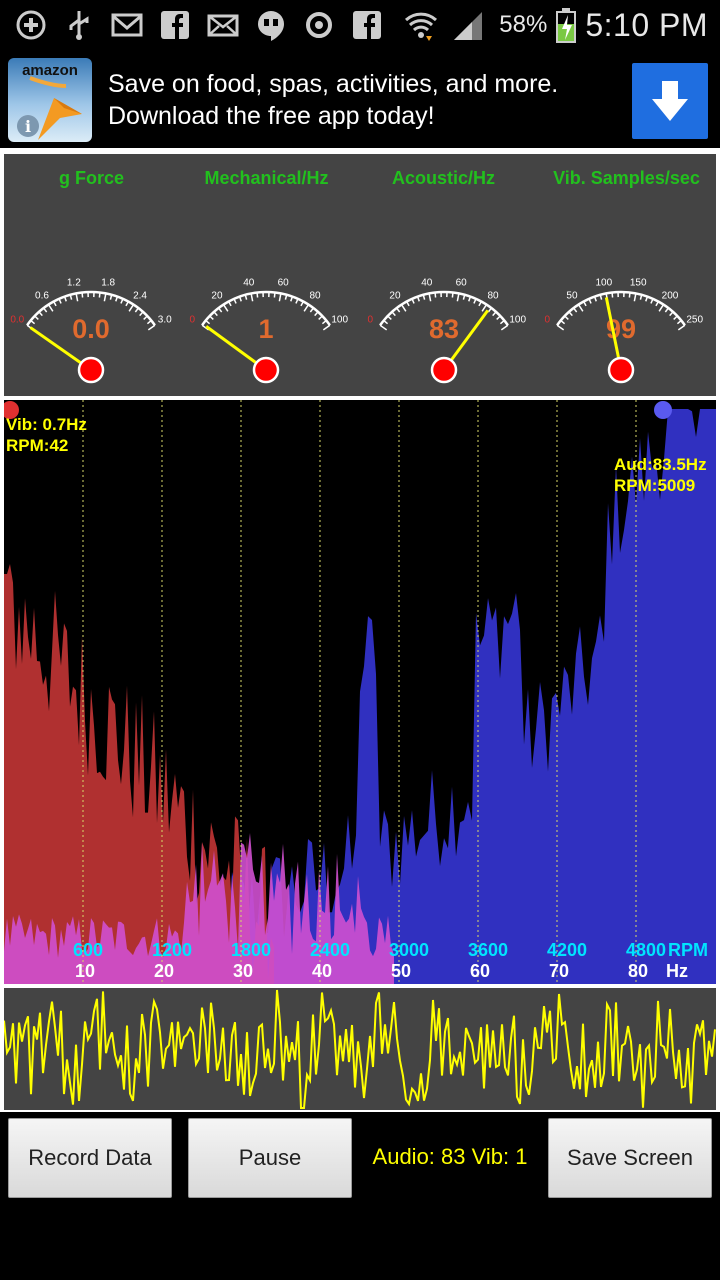  Describe the element at coordinates (655, 485) in the screenshot. I see `aud-rpm: RPM:5009` at that location.